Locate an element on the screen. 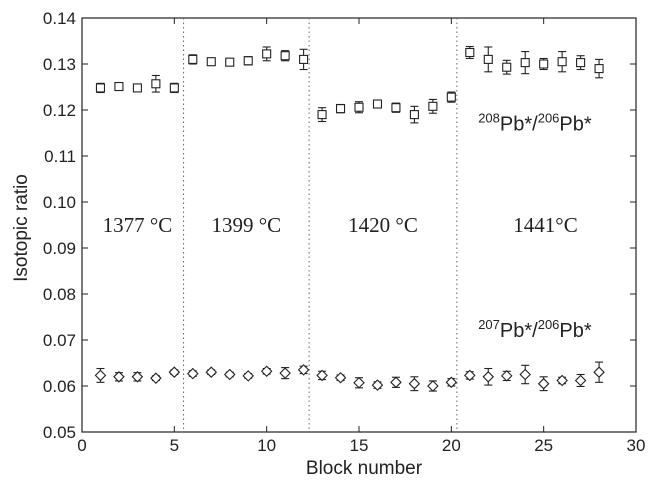 The width and height of the screenshot is (656, 480). temperature-label: 1399 °C is located at coordinates (247, 225).